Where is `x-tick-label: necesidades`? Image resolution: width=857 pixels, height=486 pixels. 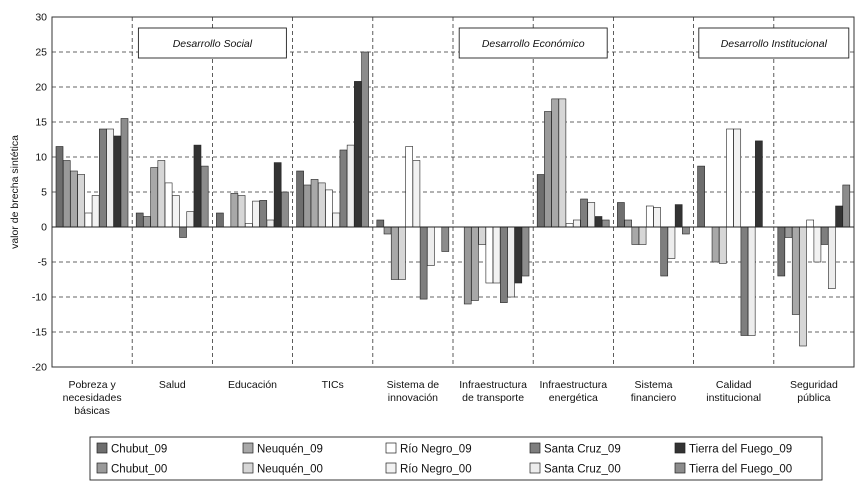 x-tick-label: necesidades is located at coordinates (92, 398).